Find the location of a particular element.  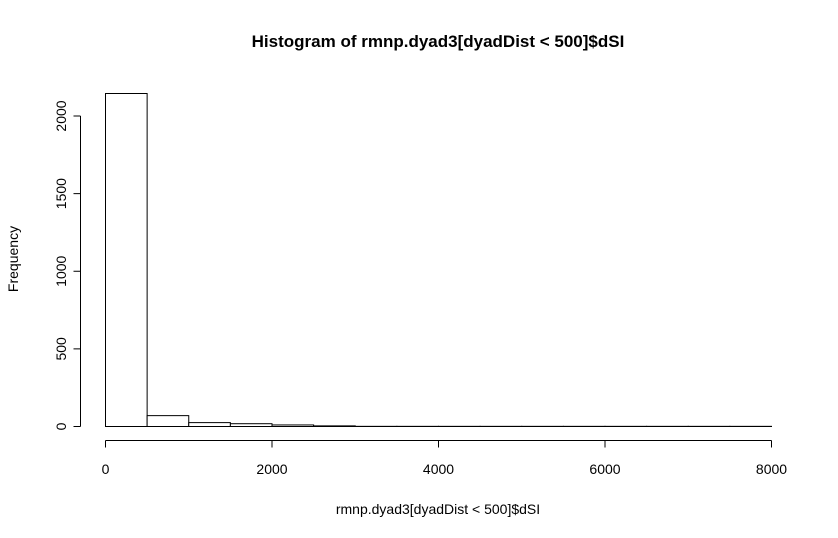

x-tick-label: 8000 is located at coordinates (771, 469).